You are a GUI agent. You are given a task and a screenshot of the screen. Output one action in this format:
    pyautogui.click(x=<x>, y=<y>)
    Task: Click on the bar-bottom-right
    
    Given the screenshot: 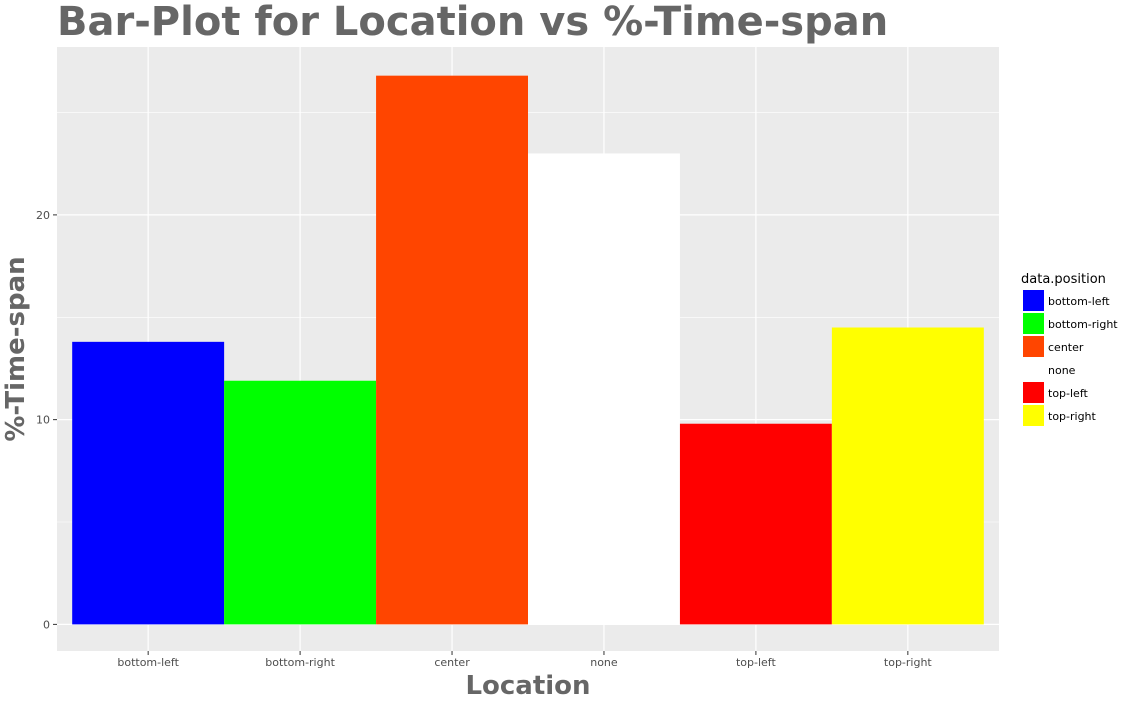 What is the action you would take?
    pyautogui.click(x=300, y=502)
    